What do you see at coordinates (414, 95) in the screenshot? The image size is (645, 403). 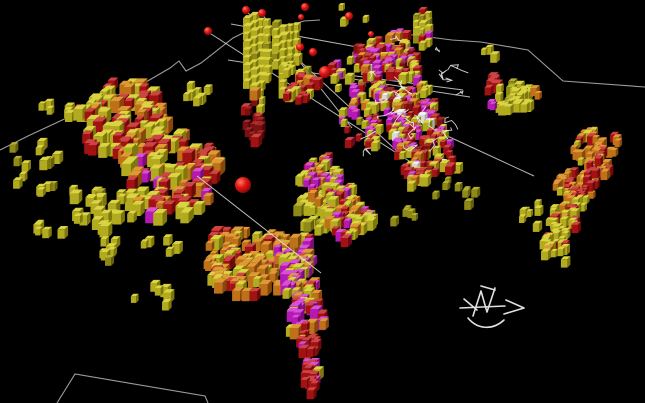 I see `fracture-scribbles` at bounding box center [414, 95].